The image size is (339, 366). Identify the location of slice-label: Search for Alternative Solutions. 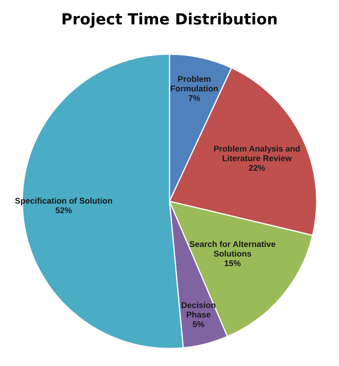
(233, 248).